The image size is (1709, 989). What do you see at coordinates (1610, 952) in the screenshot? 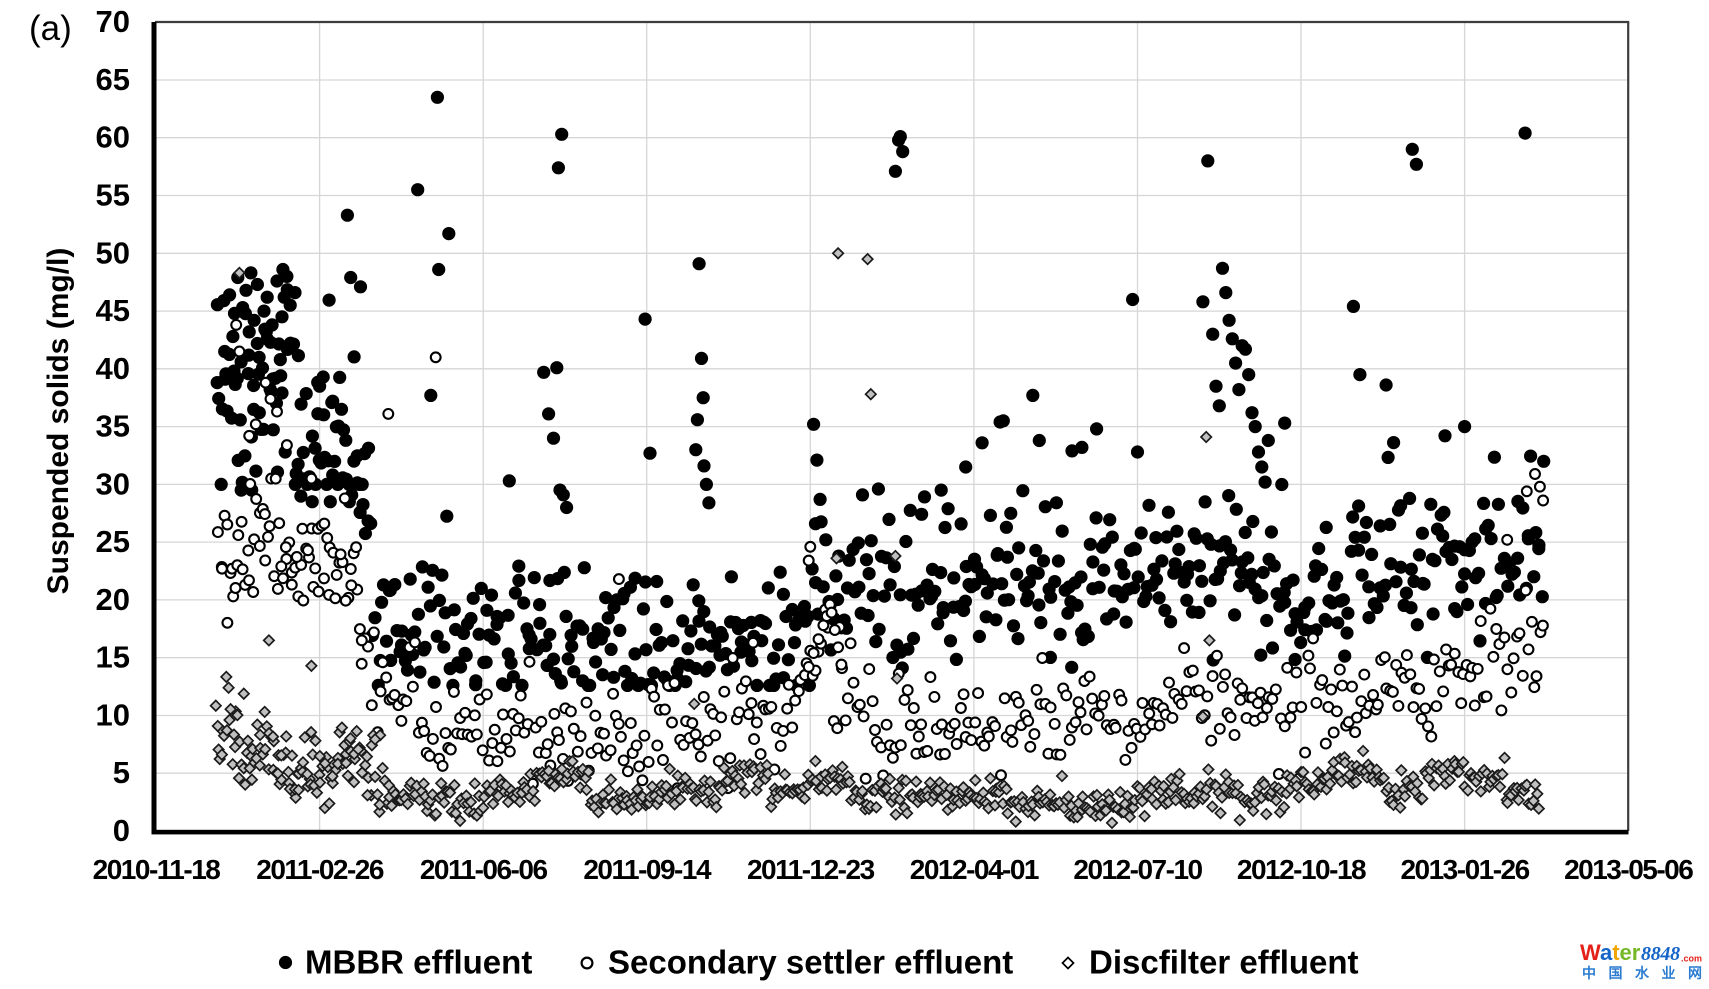
I see `svg-text: Water` at bounding box center [1610, 952].